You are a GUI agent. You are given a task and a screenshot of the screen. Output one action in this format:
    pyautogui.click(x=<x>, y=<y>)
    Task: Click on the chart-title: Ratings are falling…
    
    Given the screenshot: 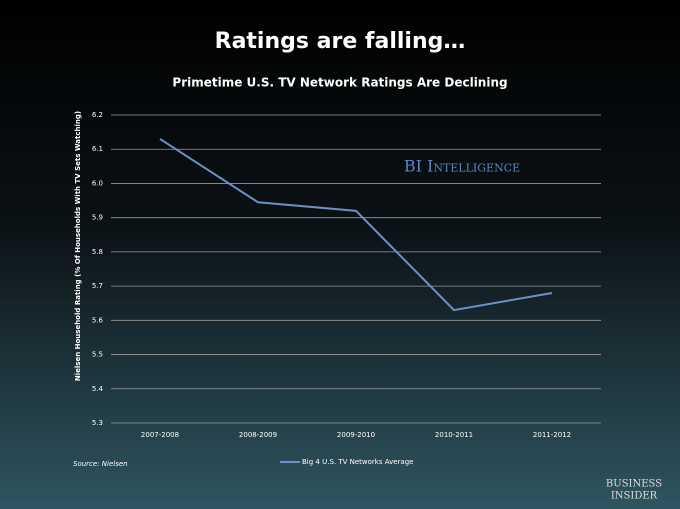 What is the action you would take?
    pyautogui.click(x=340, y=41)
    